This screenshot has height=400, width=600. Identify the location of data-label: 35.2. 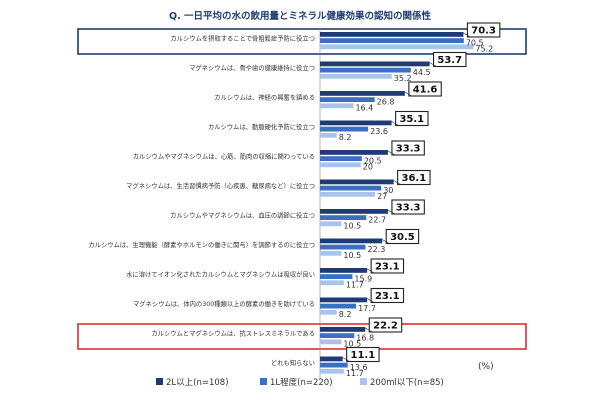
(403, 78).